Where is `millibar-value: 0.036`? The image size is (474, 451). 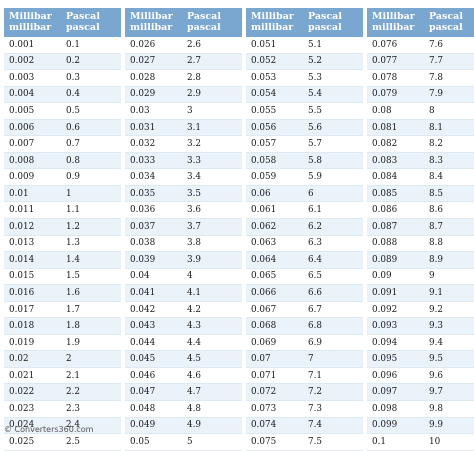 millibar-value: 0.036 is located at coordinates (143, 210).